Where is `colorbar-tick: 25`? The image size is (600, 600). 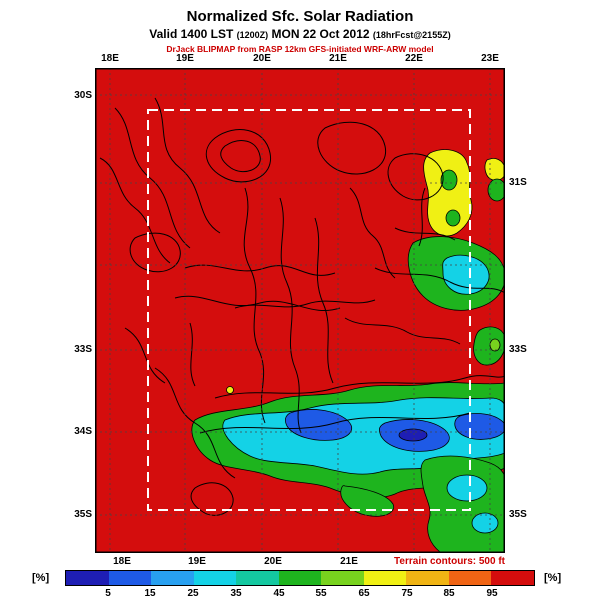 colorbar-tick: 25 is located at coordinates (193, 593).